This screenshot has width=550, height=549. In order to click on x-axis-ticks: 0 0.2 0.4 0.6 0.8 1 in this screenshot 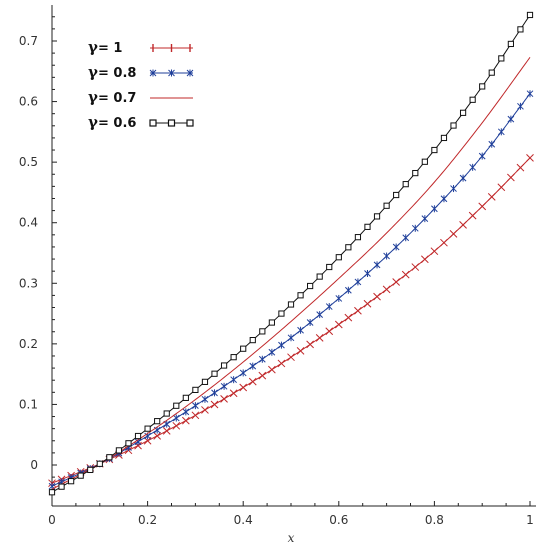, I will do `click(291, 514)`.